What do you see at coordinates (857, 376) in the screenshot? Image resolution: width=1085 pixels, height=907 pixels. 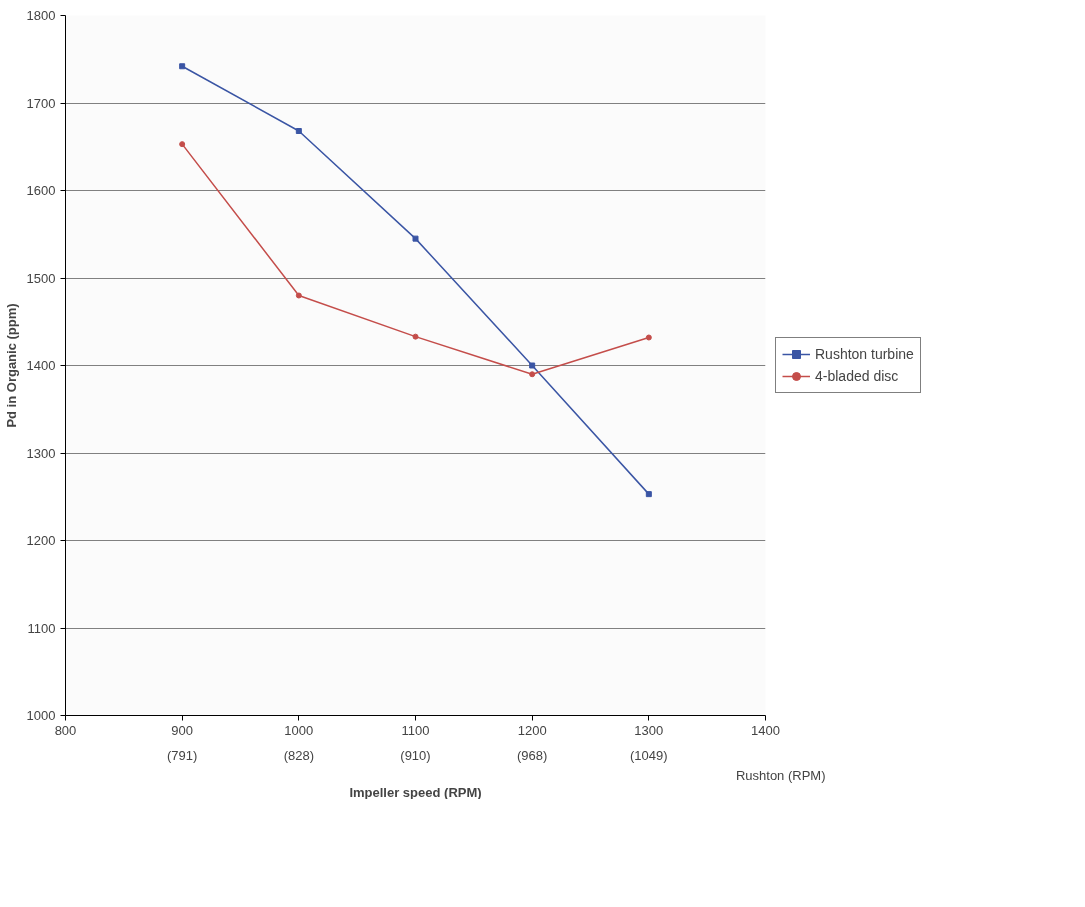 I see `legend-label: 4-bladed disc` at bounding box center [857, 376].